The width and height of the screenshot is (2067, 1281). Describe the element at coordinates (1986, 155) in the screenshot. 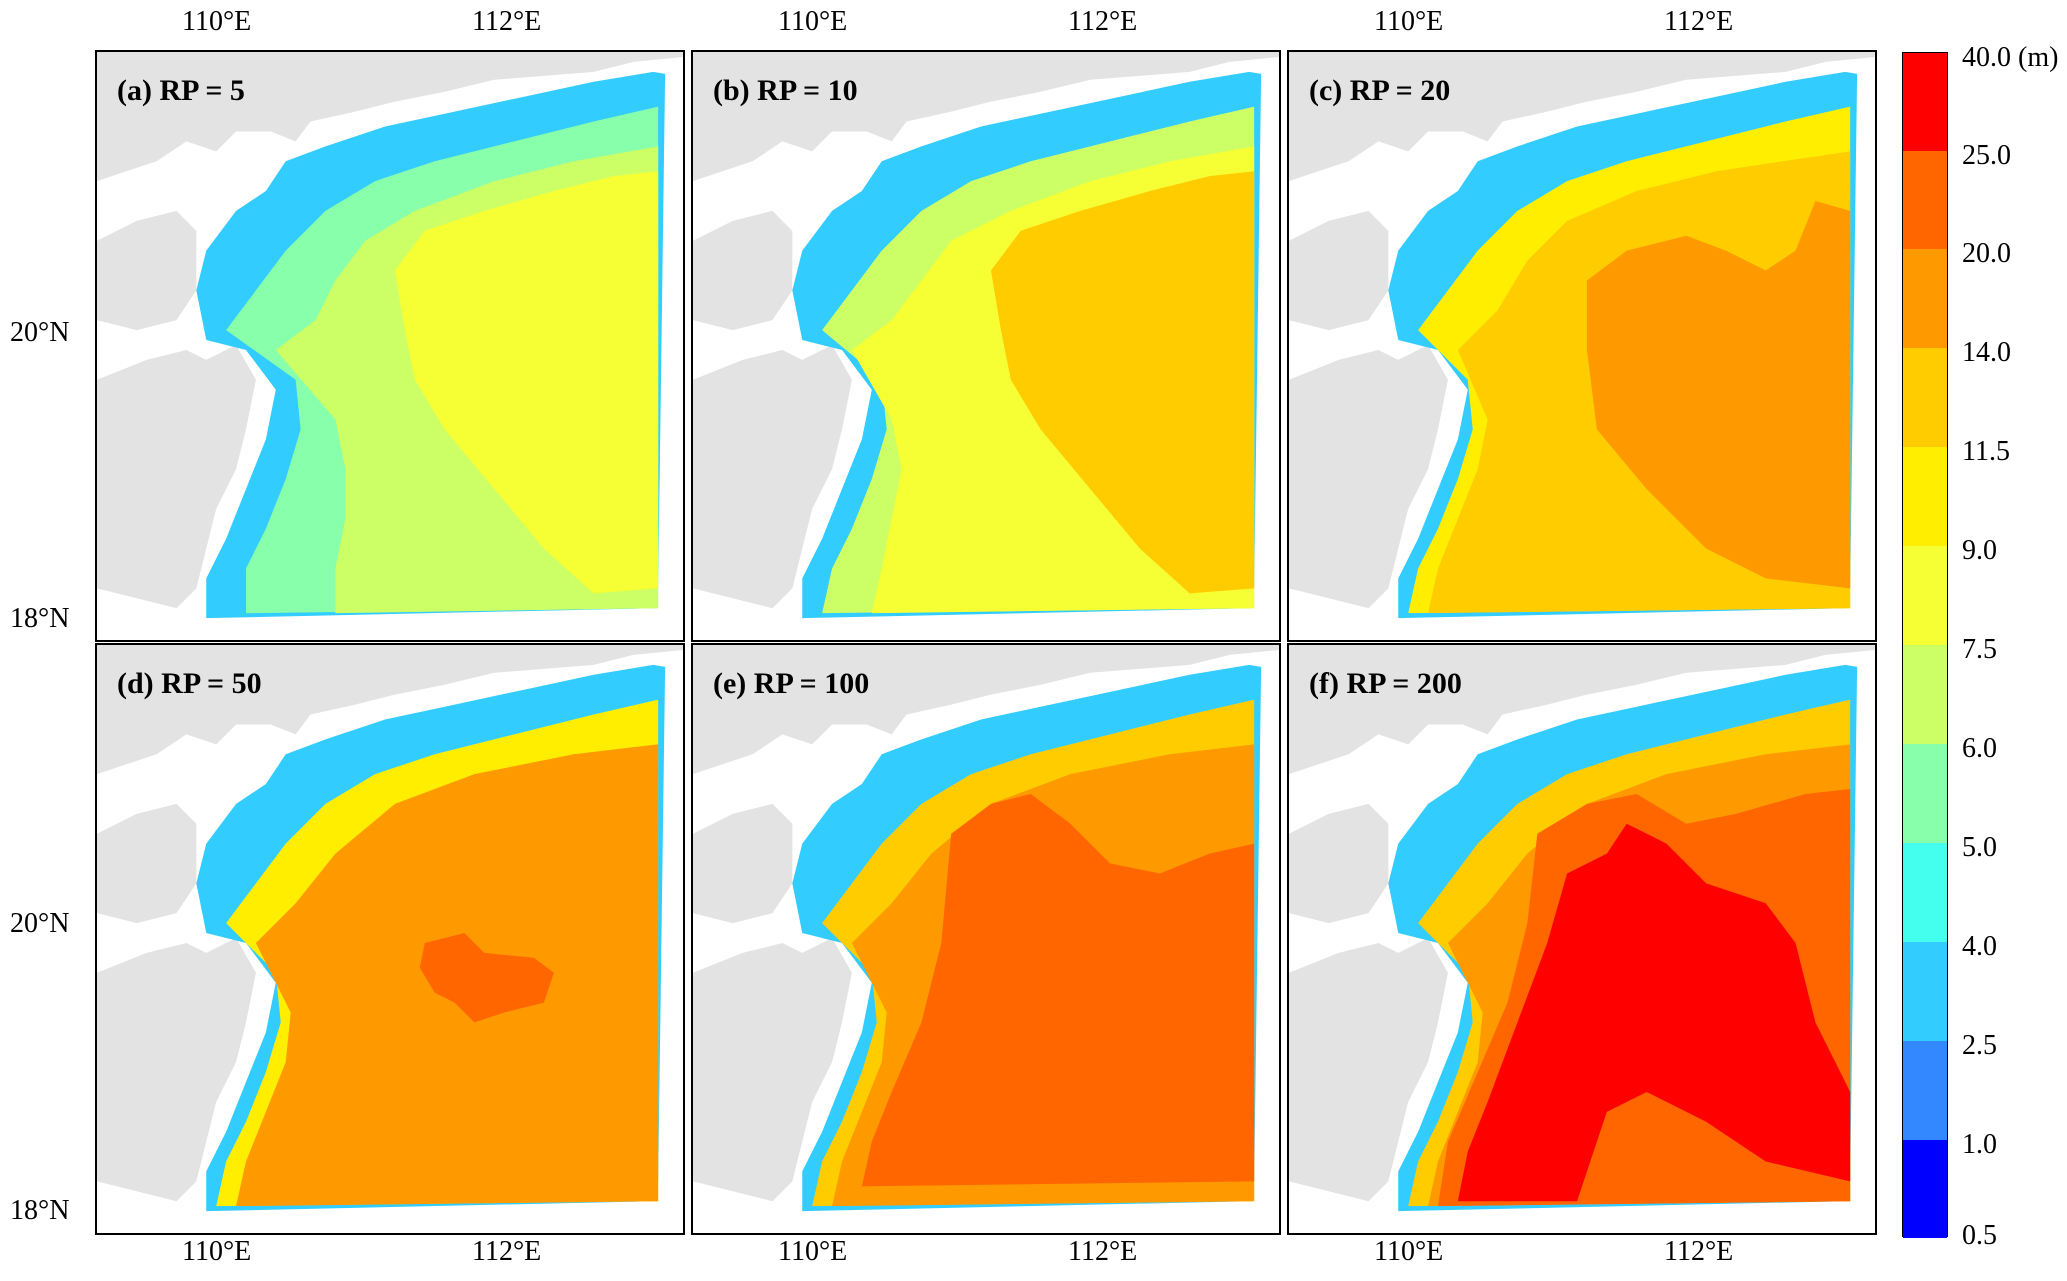

I see `colorbar-label: 25.0` at that location.